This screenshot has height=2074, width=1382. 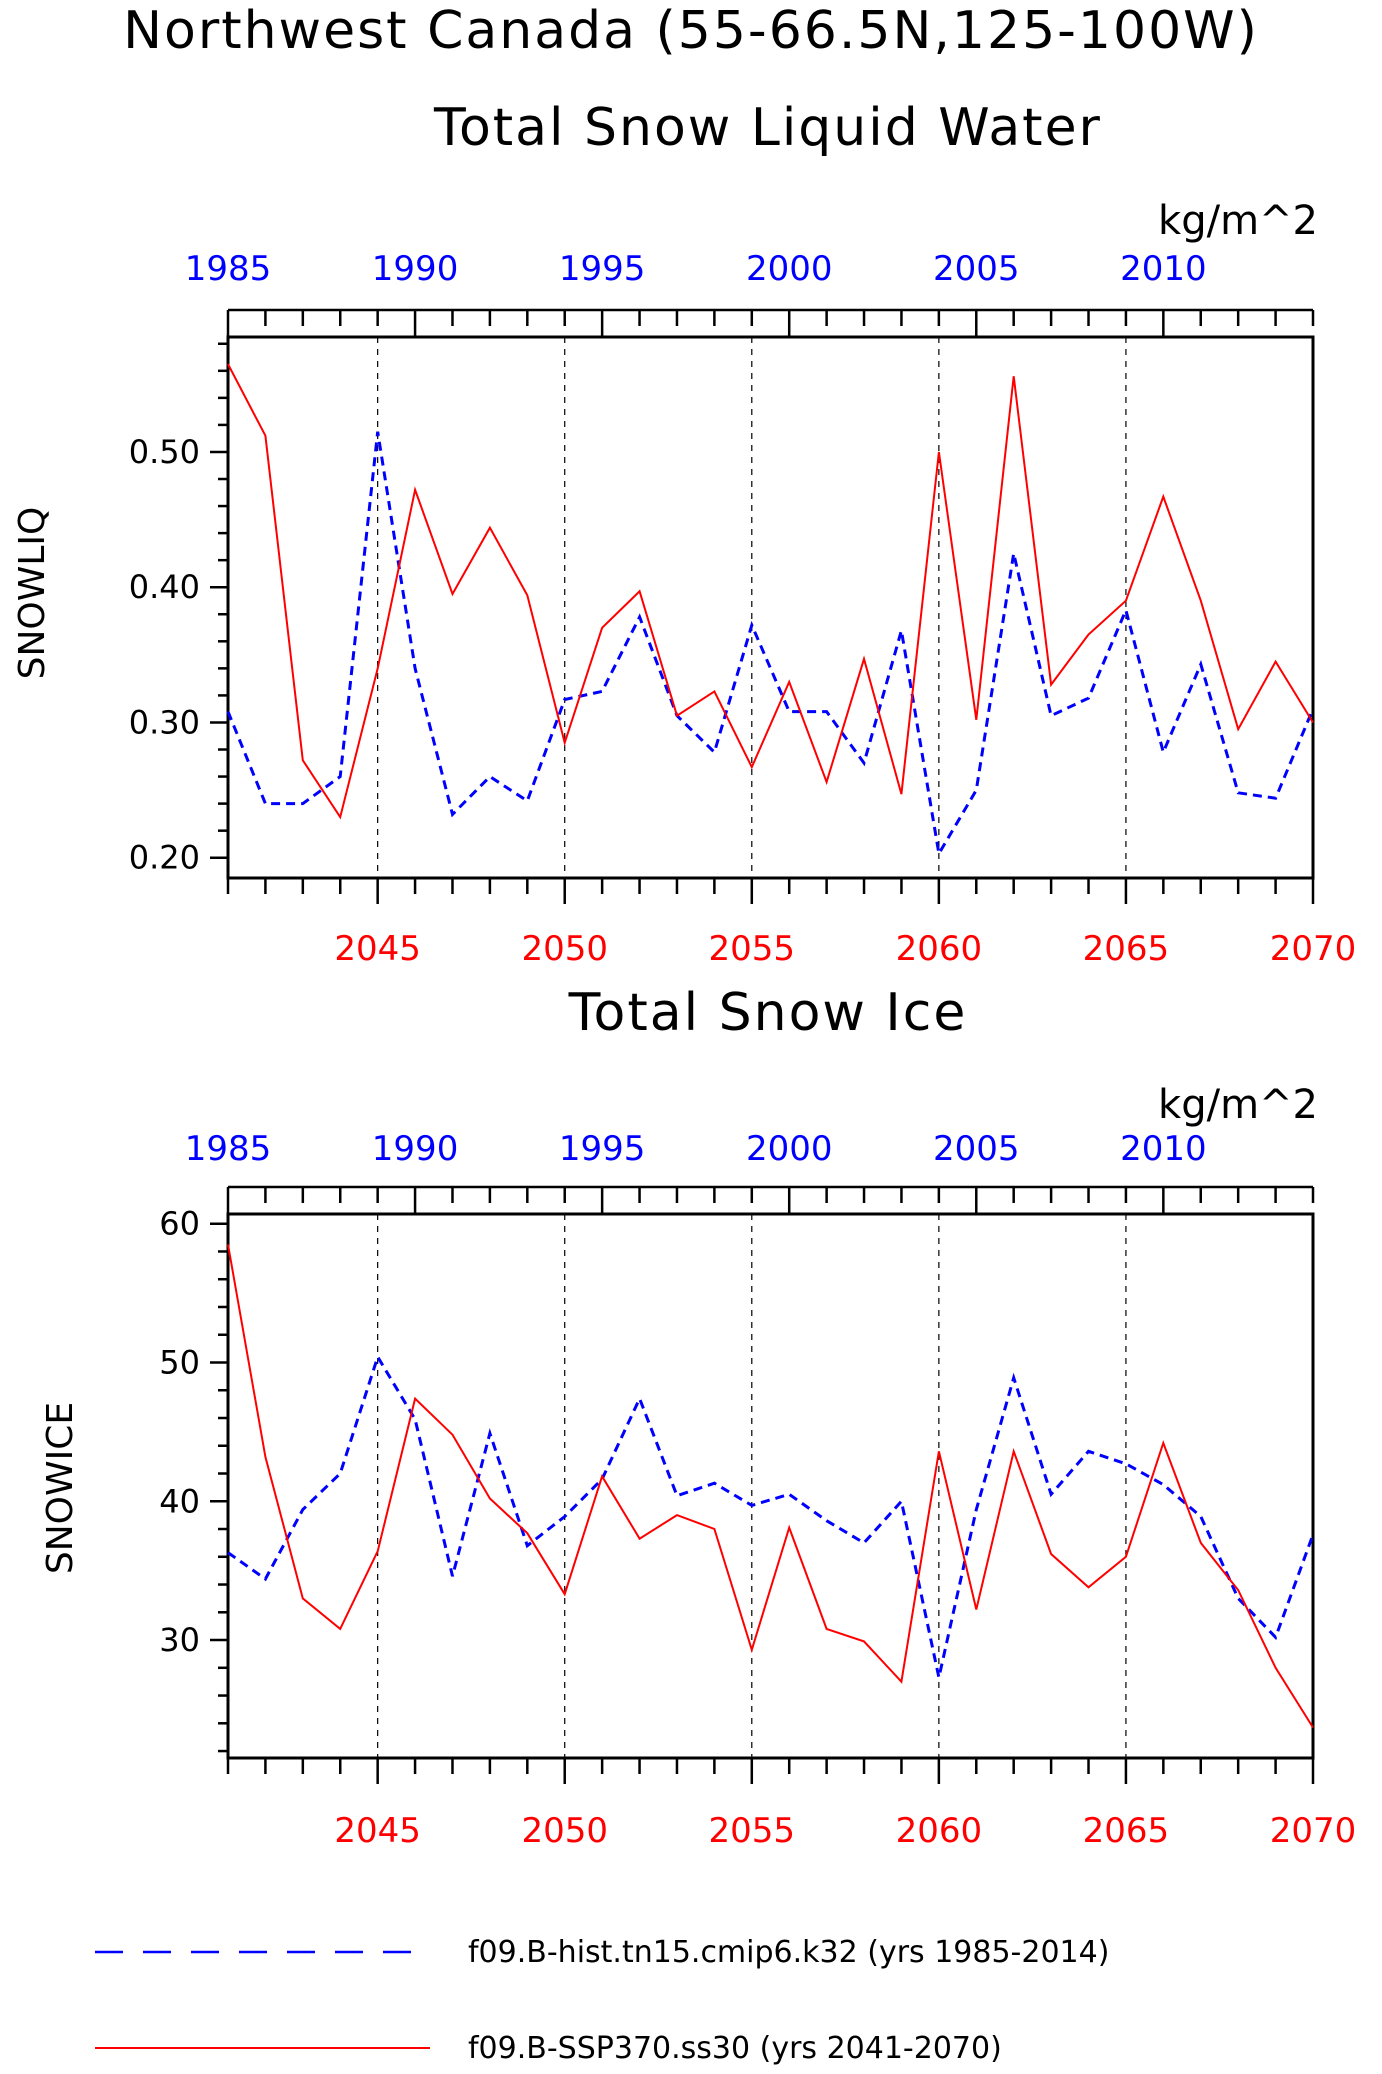 What do you see at coordinates (767, 128) in the screenshot?
I see `panel-title-snowliq: Total Snow Liquid Water` at bounding box center [767, 128].